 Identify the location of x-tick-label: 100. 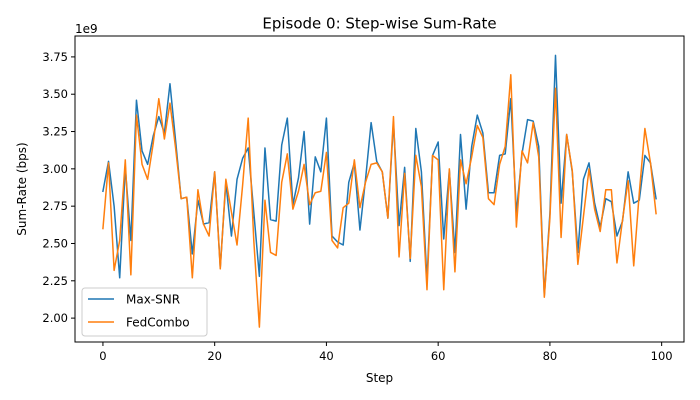
(662, 356).